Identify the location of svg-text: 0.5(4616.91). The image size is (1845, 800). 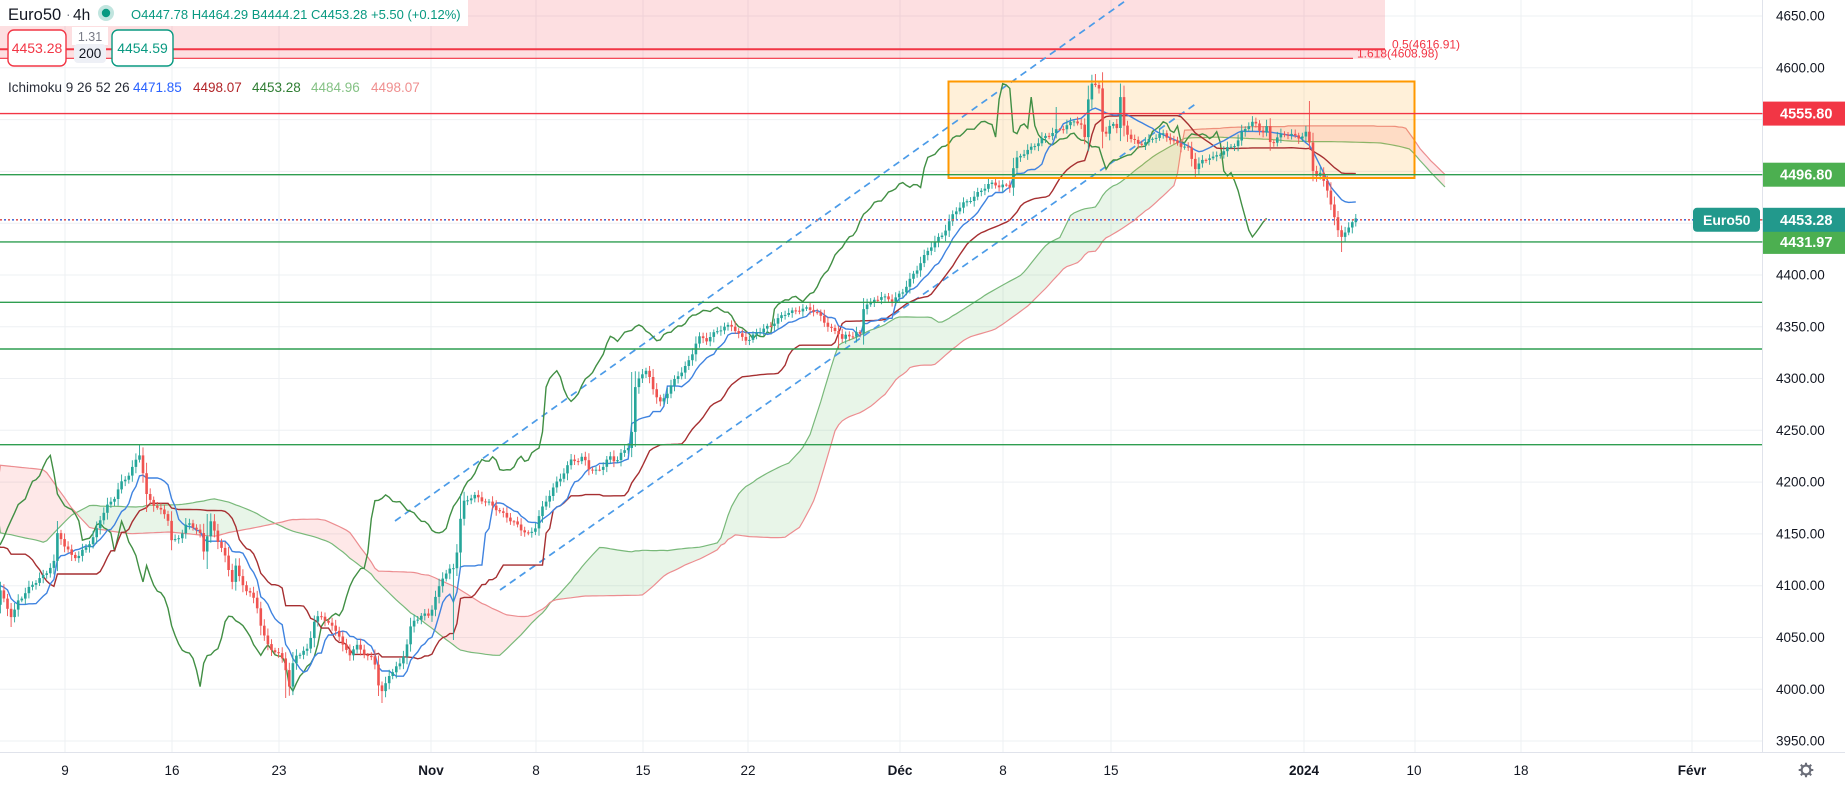
(1426, 45).